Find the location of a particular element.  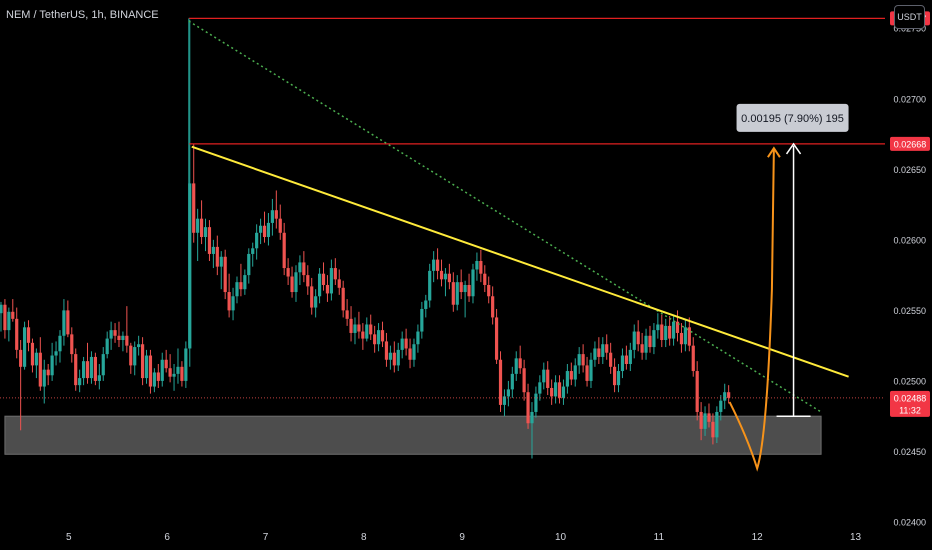

x-tick-label: 5 is located at coordinates (69, 537).